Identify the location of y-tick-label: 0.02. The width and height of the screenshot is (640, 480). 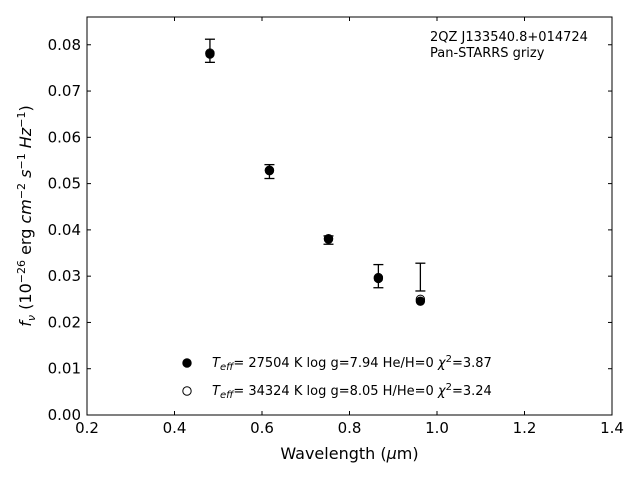
(64, 322).